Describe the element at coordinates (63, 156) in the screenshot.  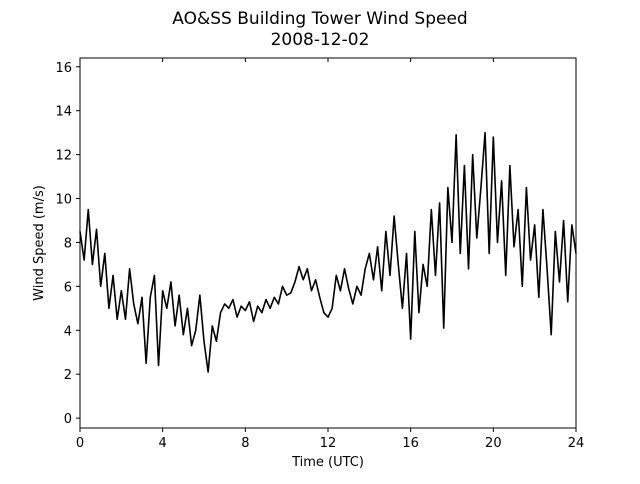
I see `y-tick-label: 12` at that location.